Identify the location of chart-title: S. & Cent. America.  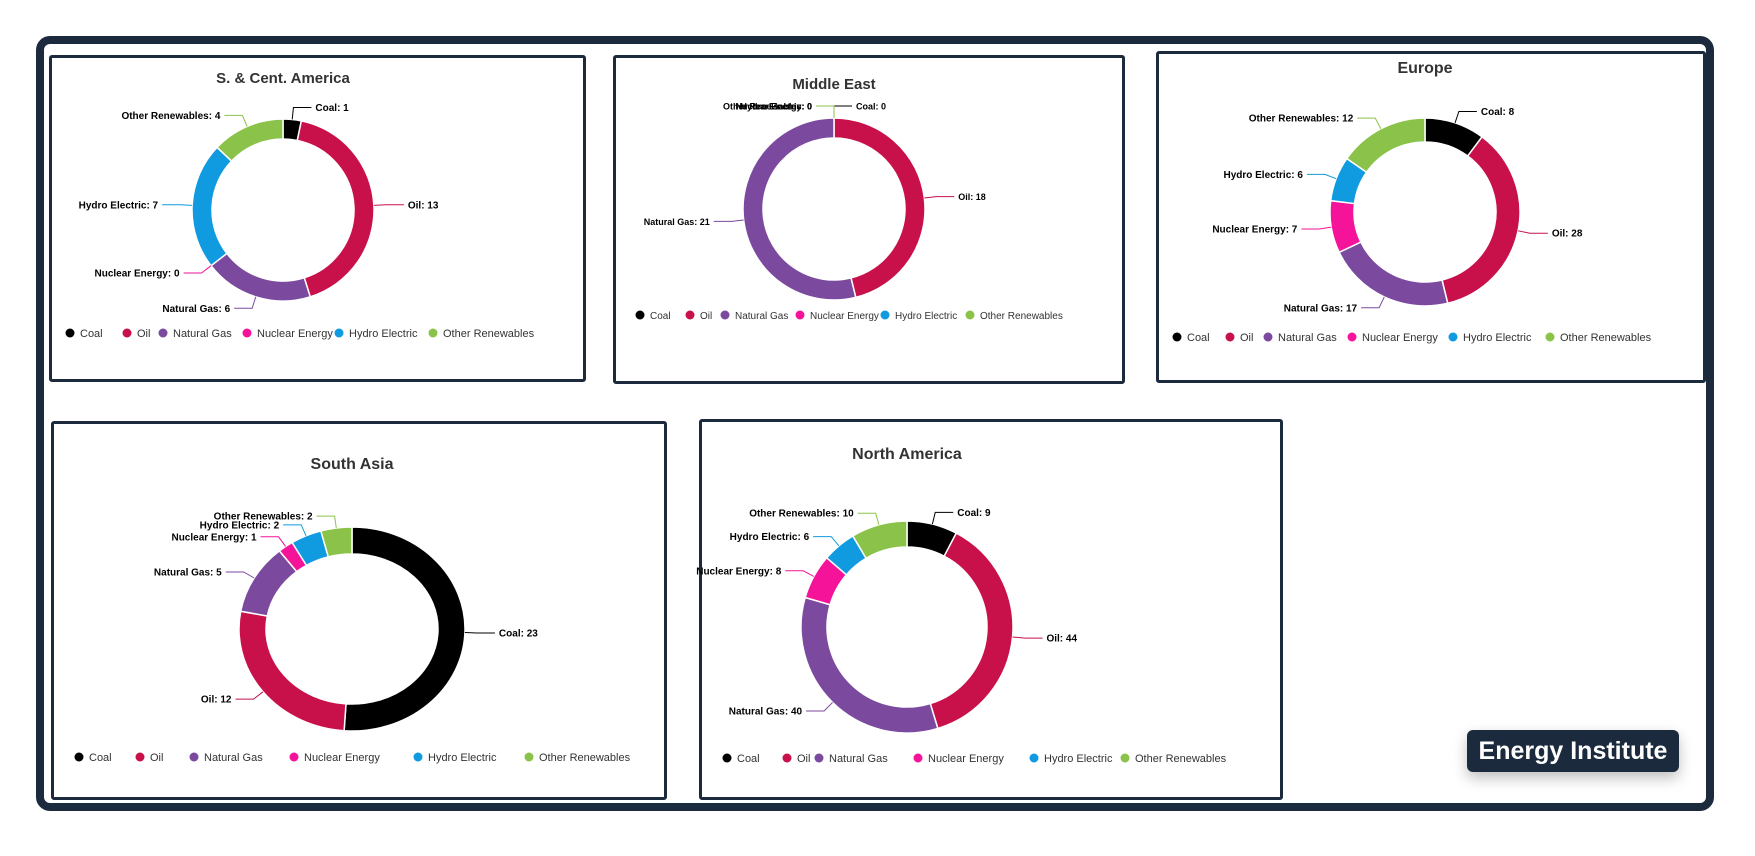
(283, 78).